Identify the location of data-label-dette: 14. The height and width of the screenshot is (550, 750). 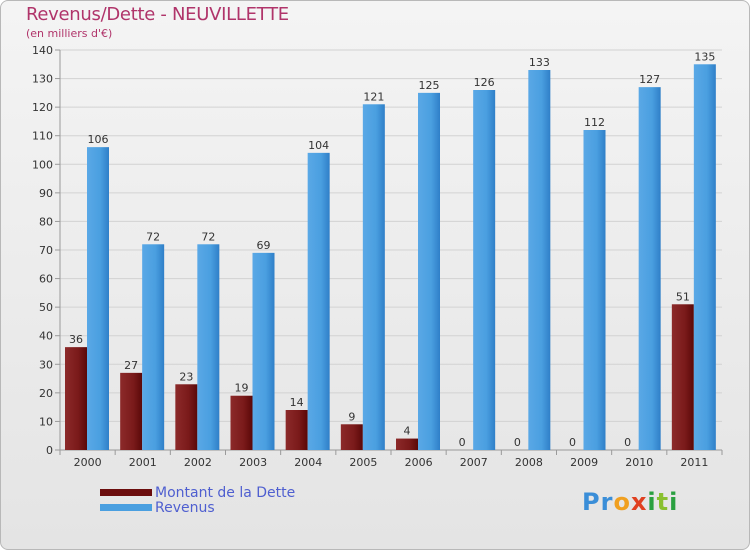
(297, 402).